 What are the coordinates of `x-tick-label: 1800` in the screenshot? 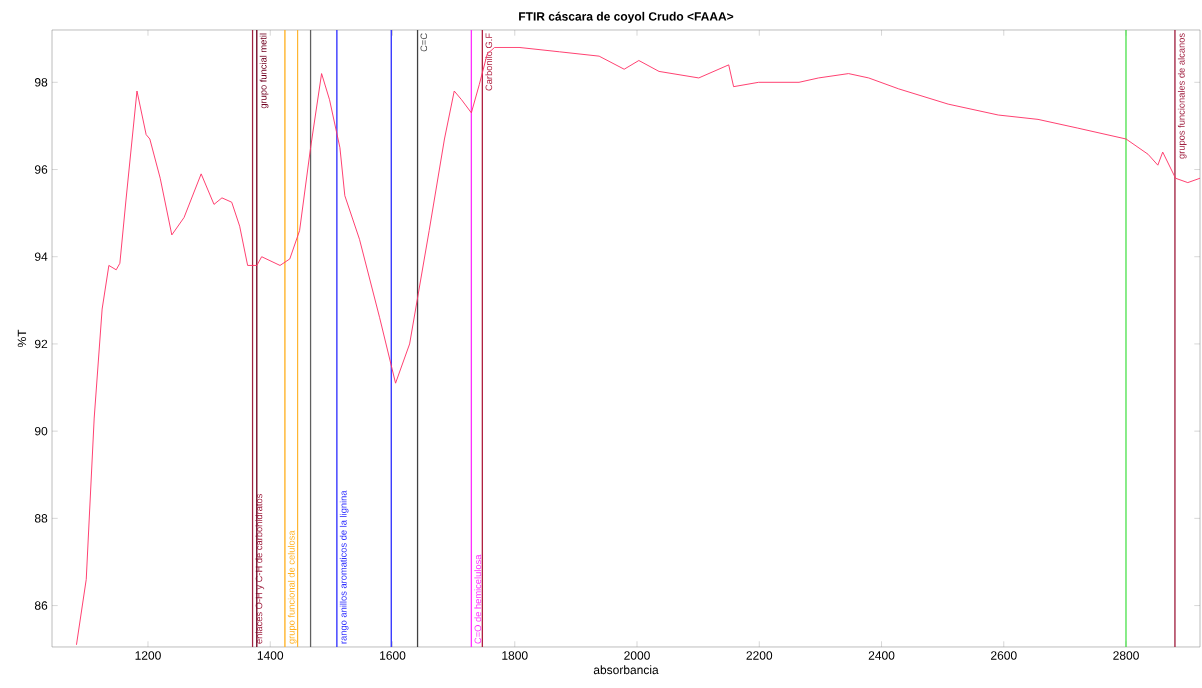 It's located at (515, 655).